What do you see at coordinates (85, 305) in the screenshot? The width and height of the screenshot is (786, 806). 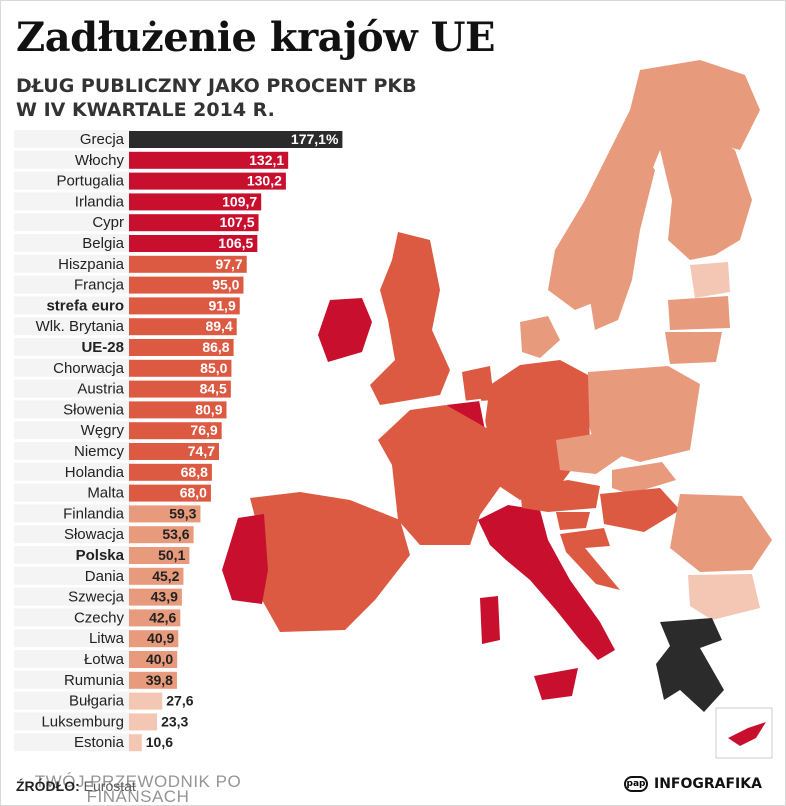 I see `bar-category-label-strefa-euro: strefa euro` at bounding box center [85, 305].